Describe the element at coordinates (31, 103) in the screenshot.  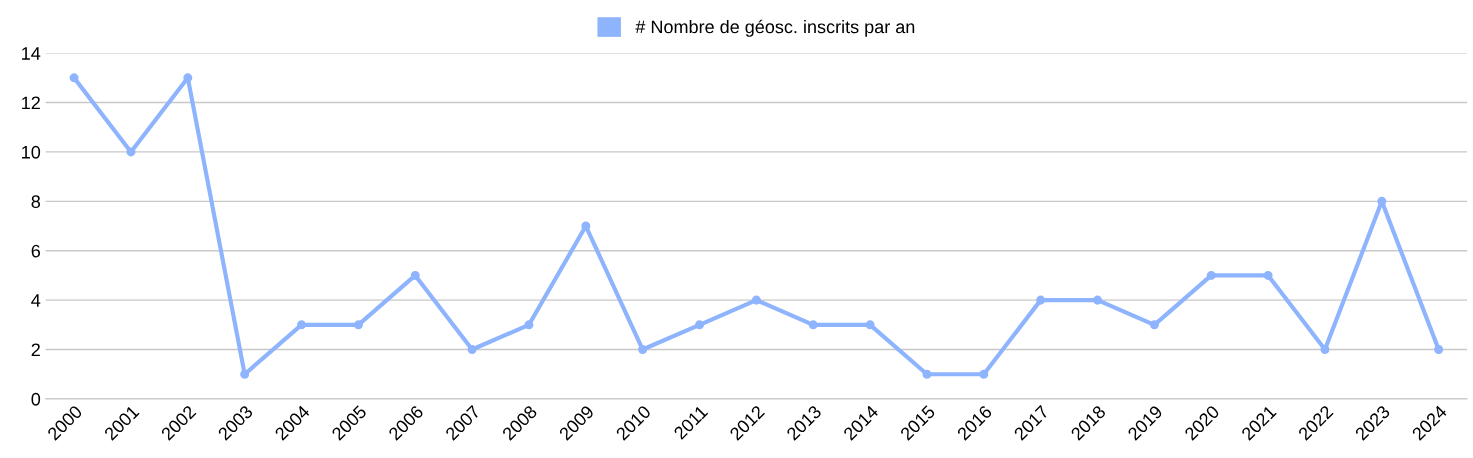
I see `y-tick-label: 12` at that location.